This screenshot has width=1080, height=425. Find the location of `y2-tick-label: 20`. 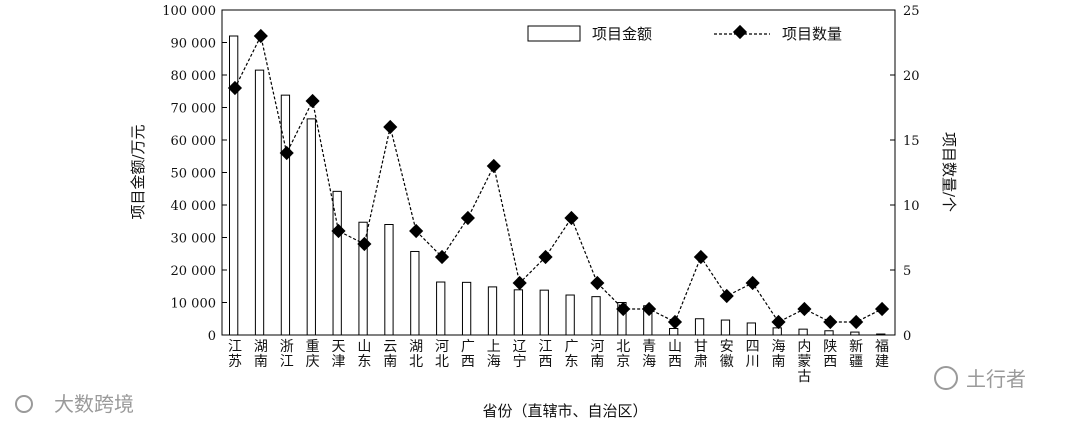

y2-tick-label: 20 is located at coordinates (911, 76).